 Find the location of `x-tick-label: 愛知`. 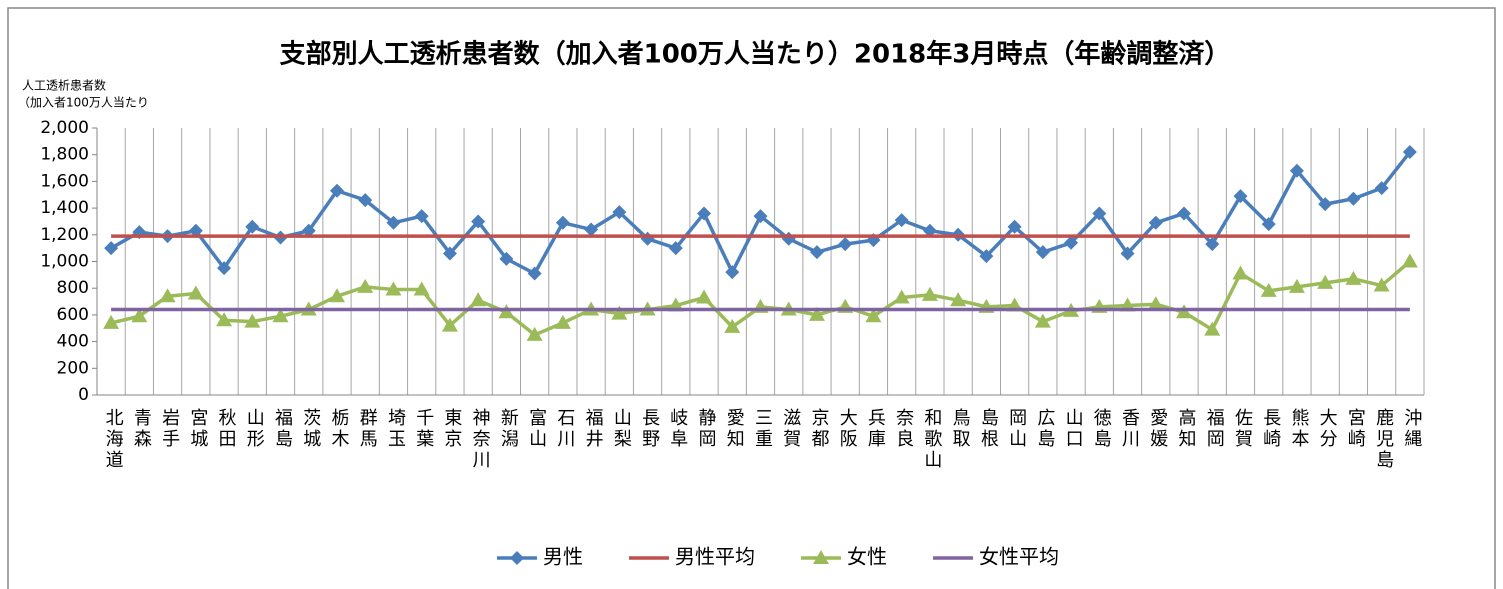

x-tick-label: 愛知 is located at coordinates (734, 429).